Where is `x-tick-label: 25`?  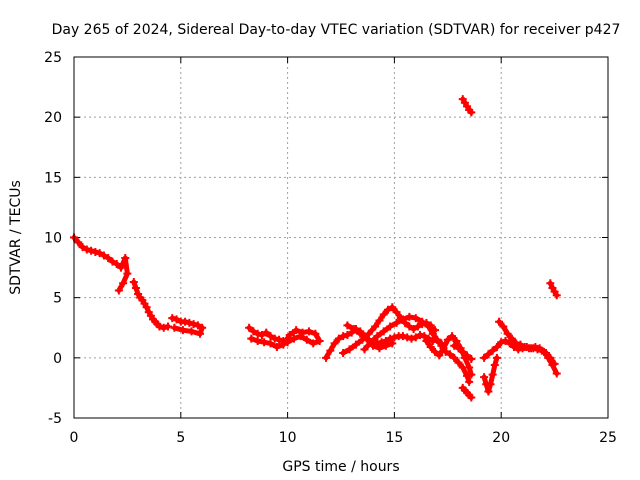
x-tick-label: 25 is located at coordinates (608, 438).